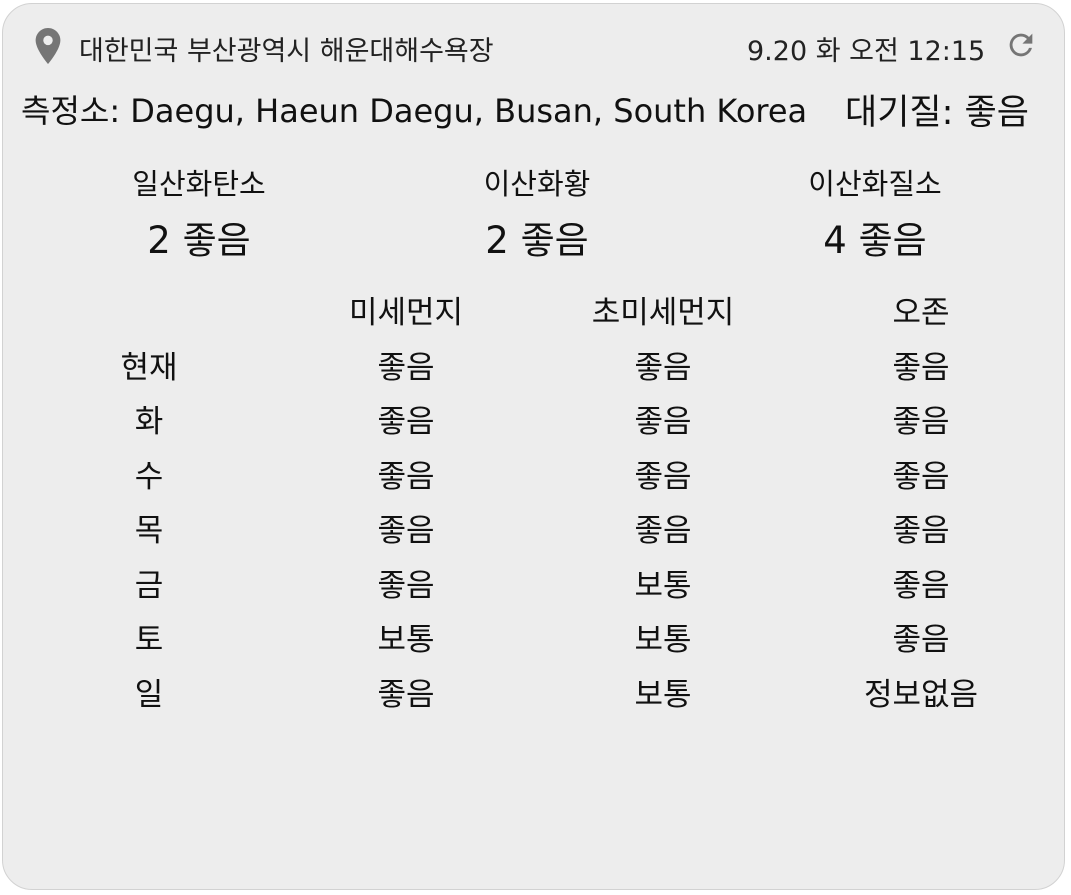  Describe the element at coordinates (875, 240) in the screenshot. I see `gas-value: 4 좋음` at that location.